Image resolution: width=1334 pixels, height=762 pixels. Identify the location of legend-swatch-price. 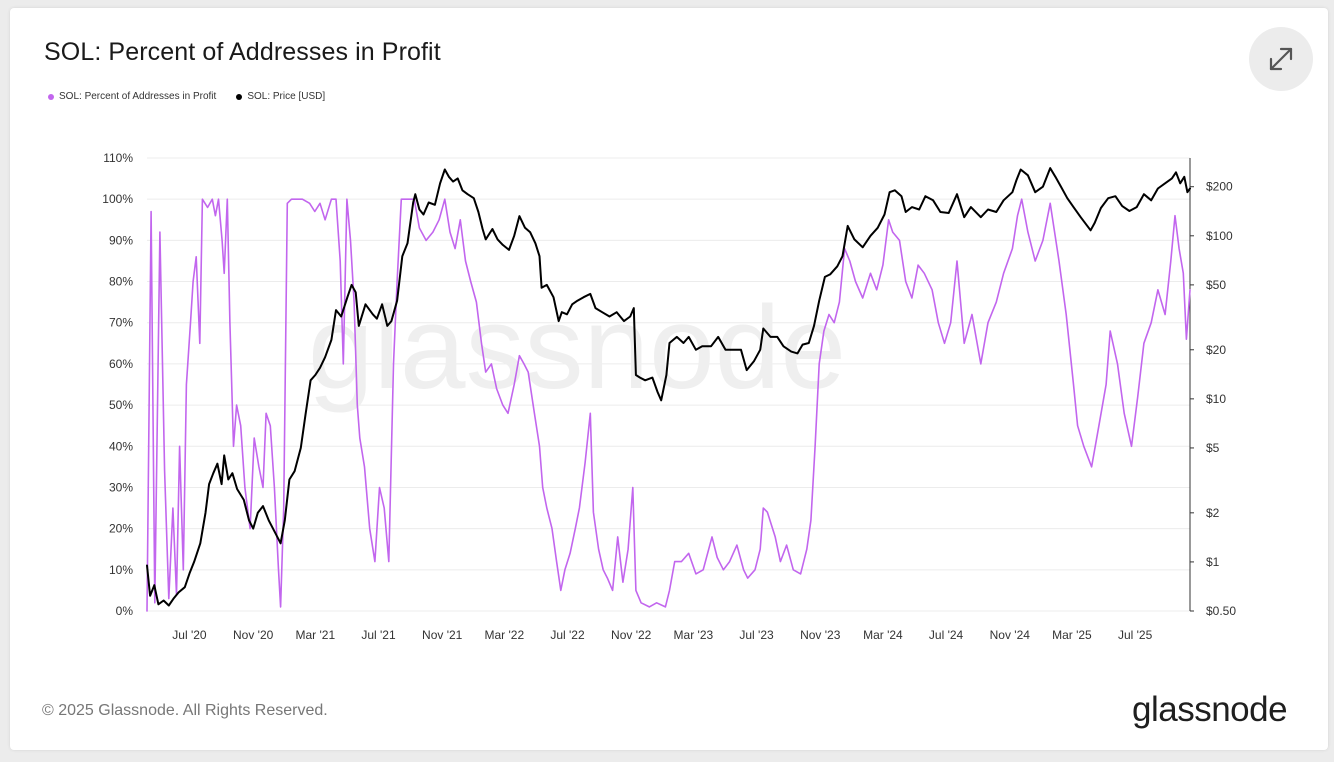
(239, 96).